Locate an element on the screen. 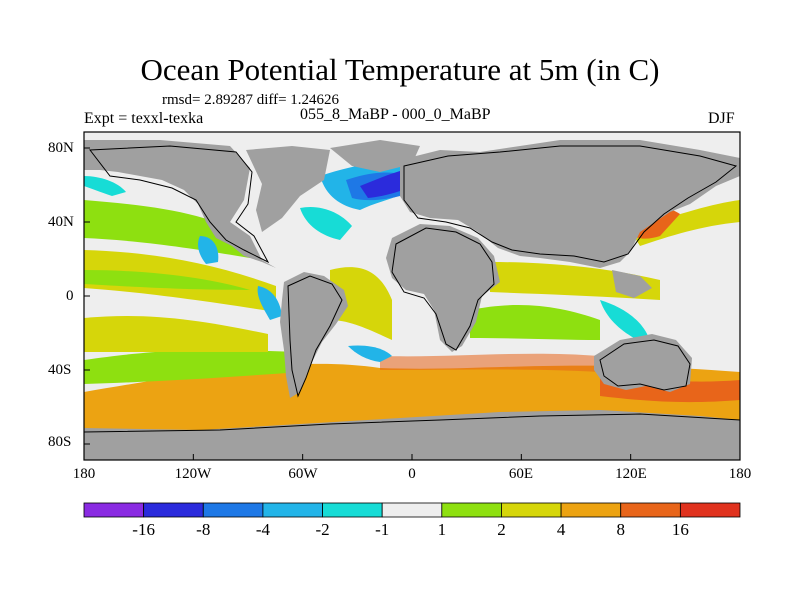 The height and width of the screenshot is (600, 800). field-tropical-atlantic-yellow is located at coordinates (361, 303).